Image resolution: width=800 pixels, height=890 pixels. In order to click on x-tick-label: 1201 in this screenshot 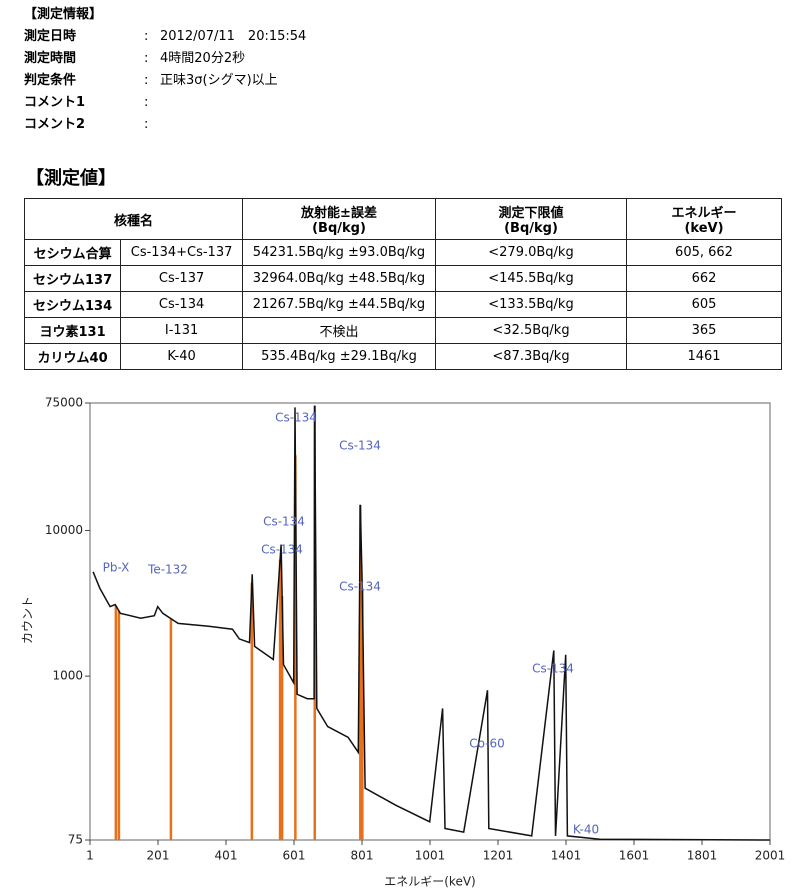, I will do `click(498, 856)`.